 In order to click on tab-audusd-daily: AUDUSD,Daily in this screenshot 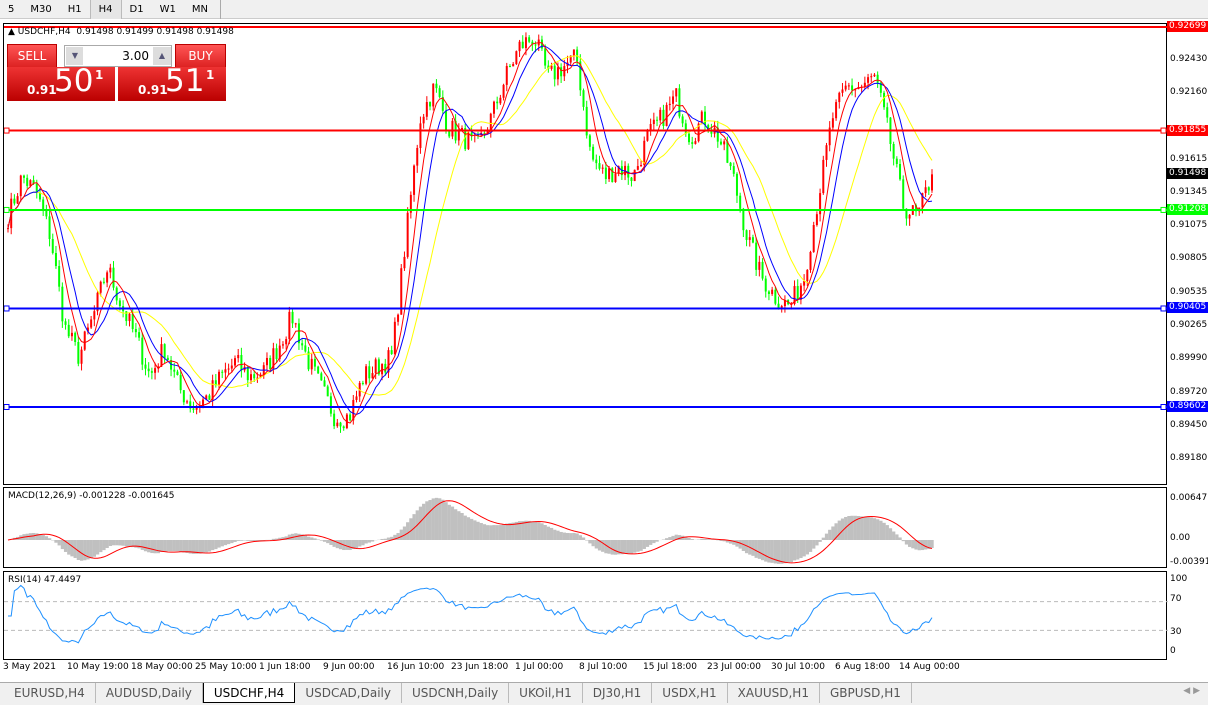, I will do `click(149, 693)`.